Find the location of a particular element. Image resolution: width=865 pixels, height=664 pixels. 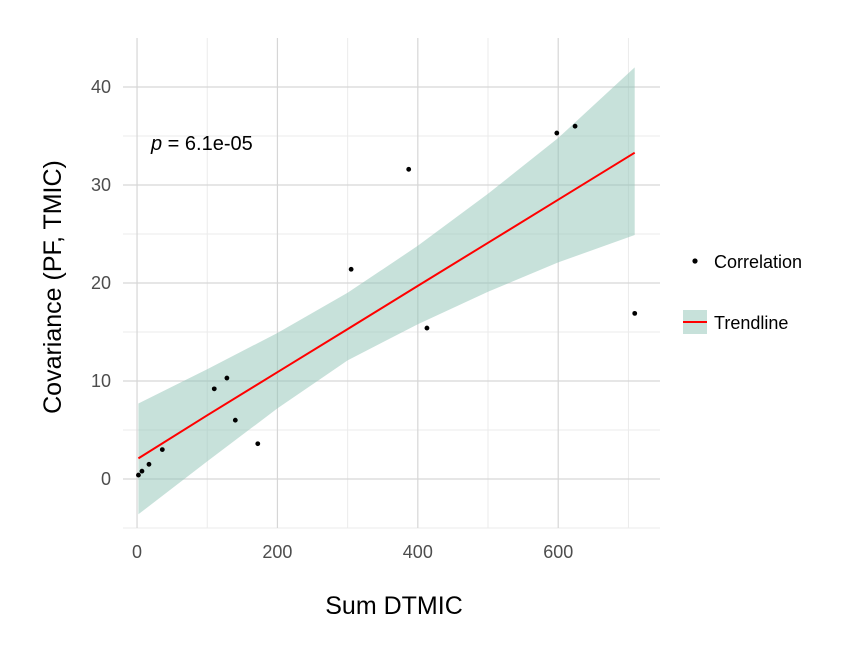

legend-label-trendline: Trendline is located at coordinates (751, 323).